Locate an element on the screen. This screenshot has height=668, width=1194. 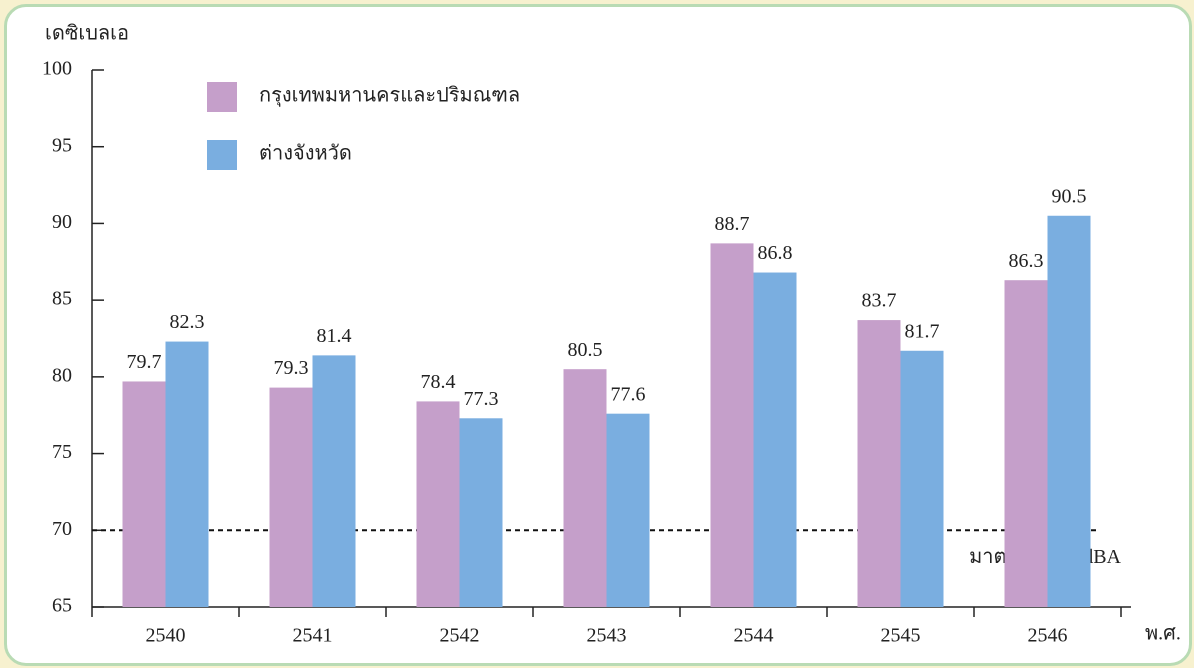
y-tick-label: 85 is located at coordinates (62, 299).